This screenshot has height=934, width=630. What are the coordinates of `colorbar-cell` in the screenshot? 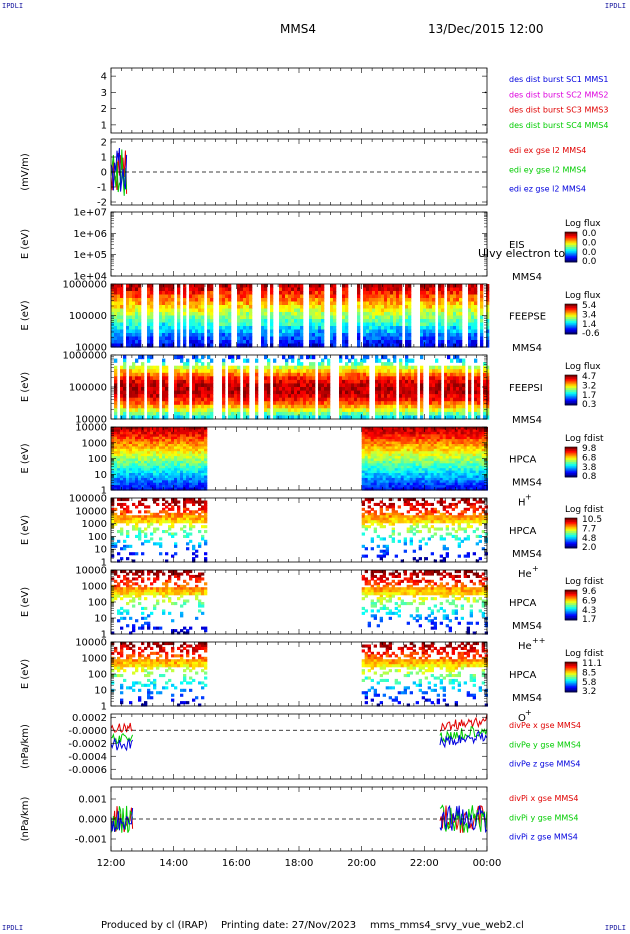 It's located at (571, 393).